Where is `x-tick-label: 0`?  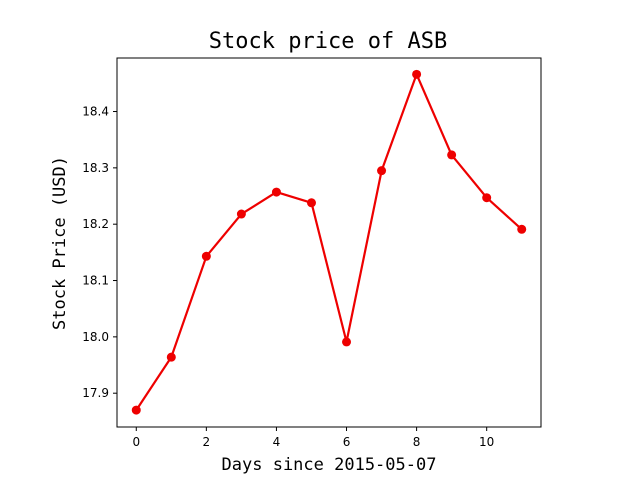 x-tick-label: 0 is located at coordinates (136, 442).